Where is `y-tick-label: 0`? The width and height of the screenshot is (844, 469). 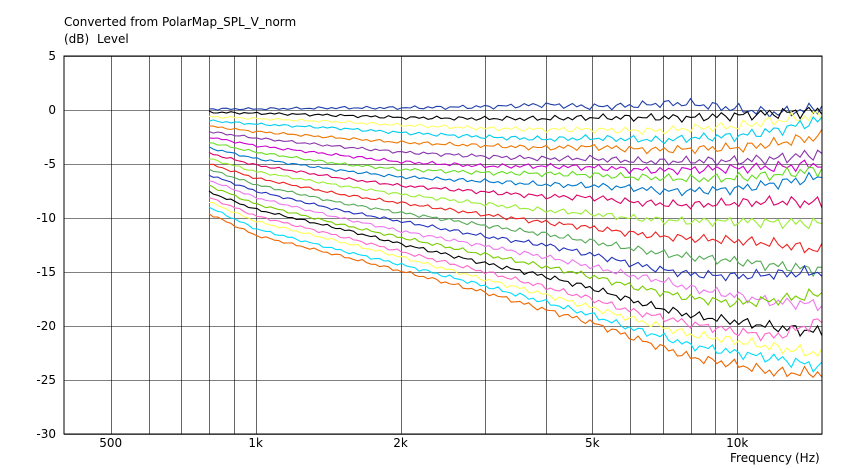 y-tick-label: 0 is located at coordinates (52, 110).